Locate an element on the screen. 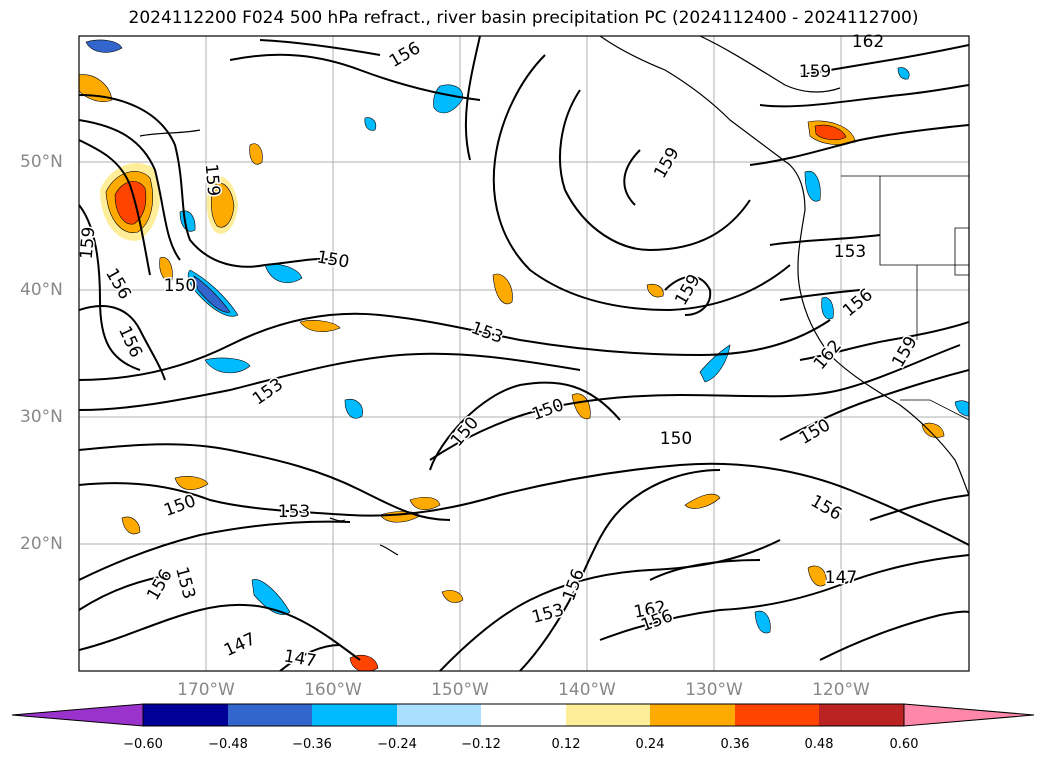 Image resolution: width=1047 pixels, height=765 pixels. colorbar-tick-label: −0.24 is located at coordinates (397, 744).